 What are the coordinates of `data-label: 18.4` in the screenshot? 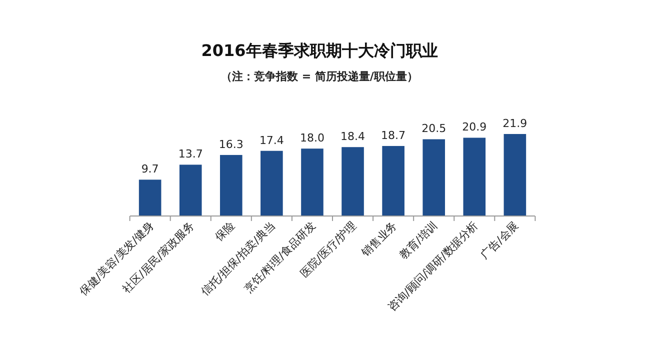 It's located at (353, 137).